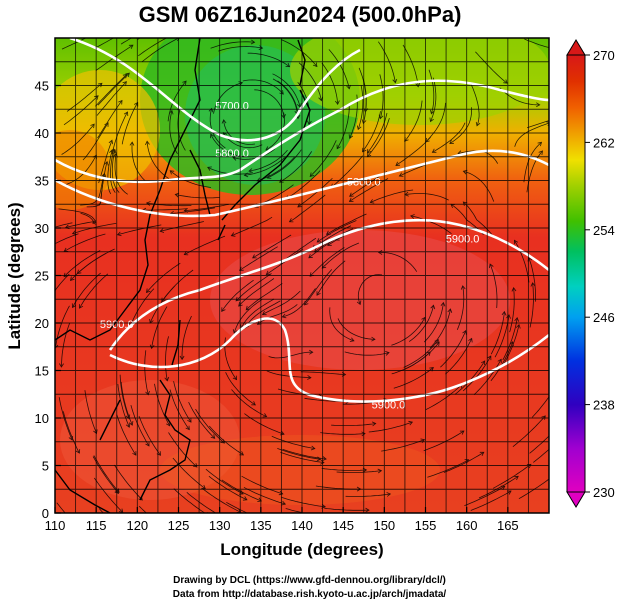 The width and height of the screenshot is (619, 605). I want to click on colorbar-tick-label: 262, so click(604, 142).